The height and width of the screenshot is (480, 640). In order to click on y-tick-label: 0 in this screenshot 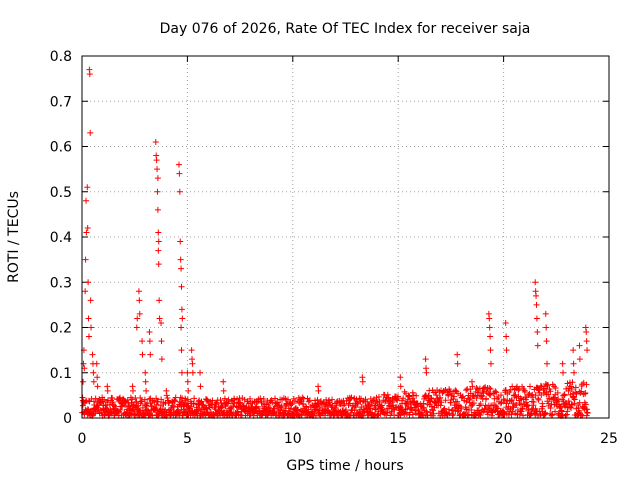, I will do `click(67, 419)`.